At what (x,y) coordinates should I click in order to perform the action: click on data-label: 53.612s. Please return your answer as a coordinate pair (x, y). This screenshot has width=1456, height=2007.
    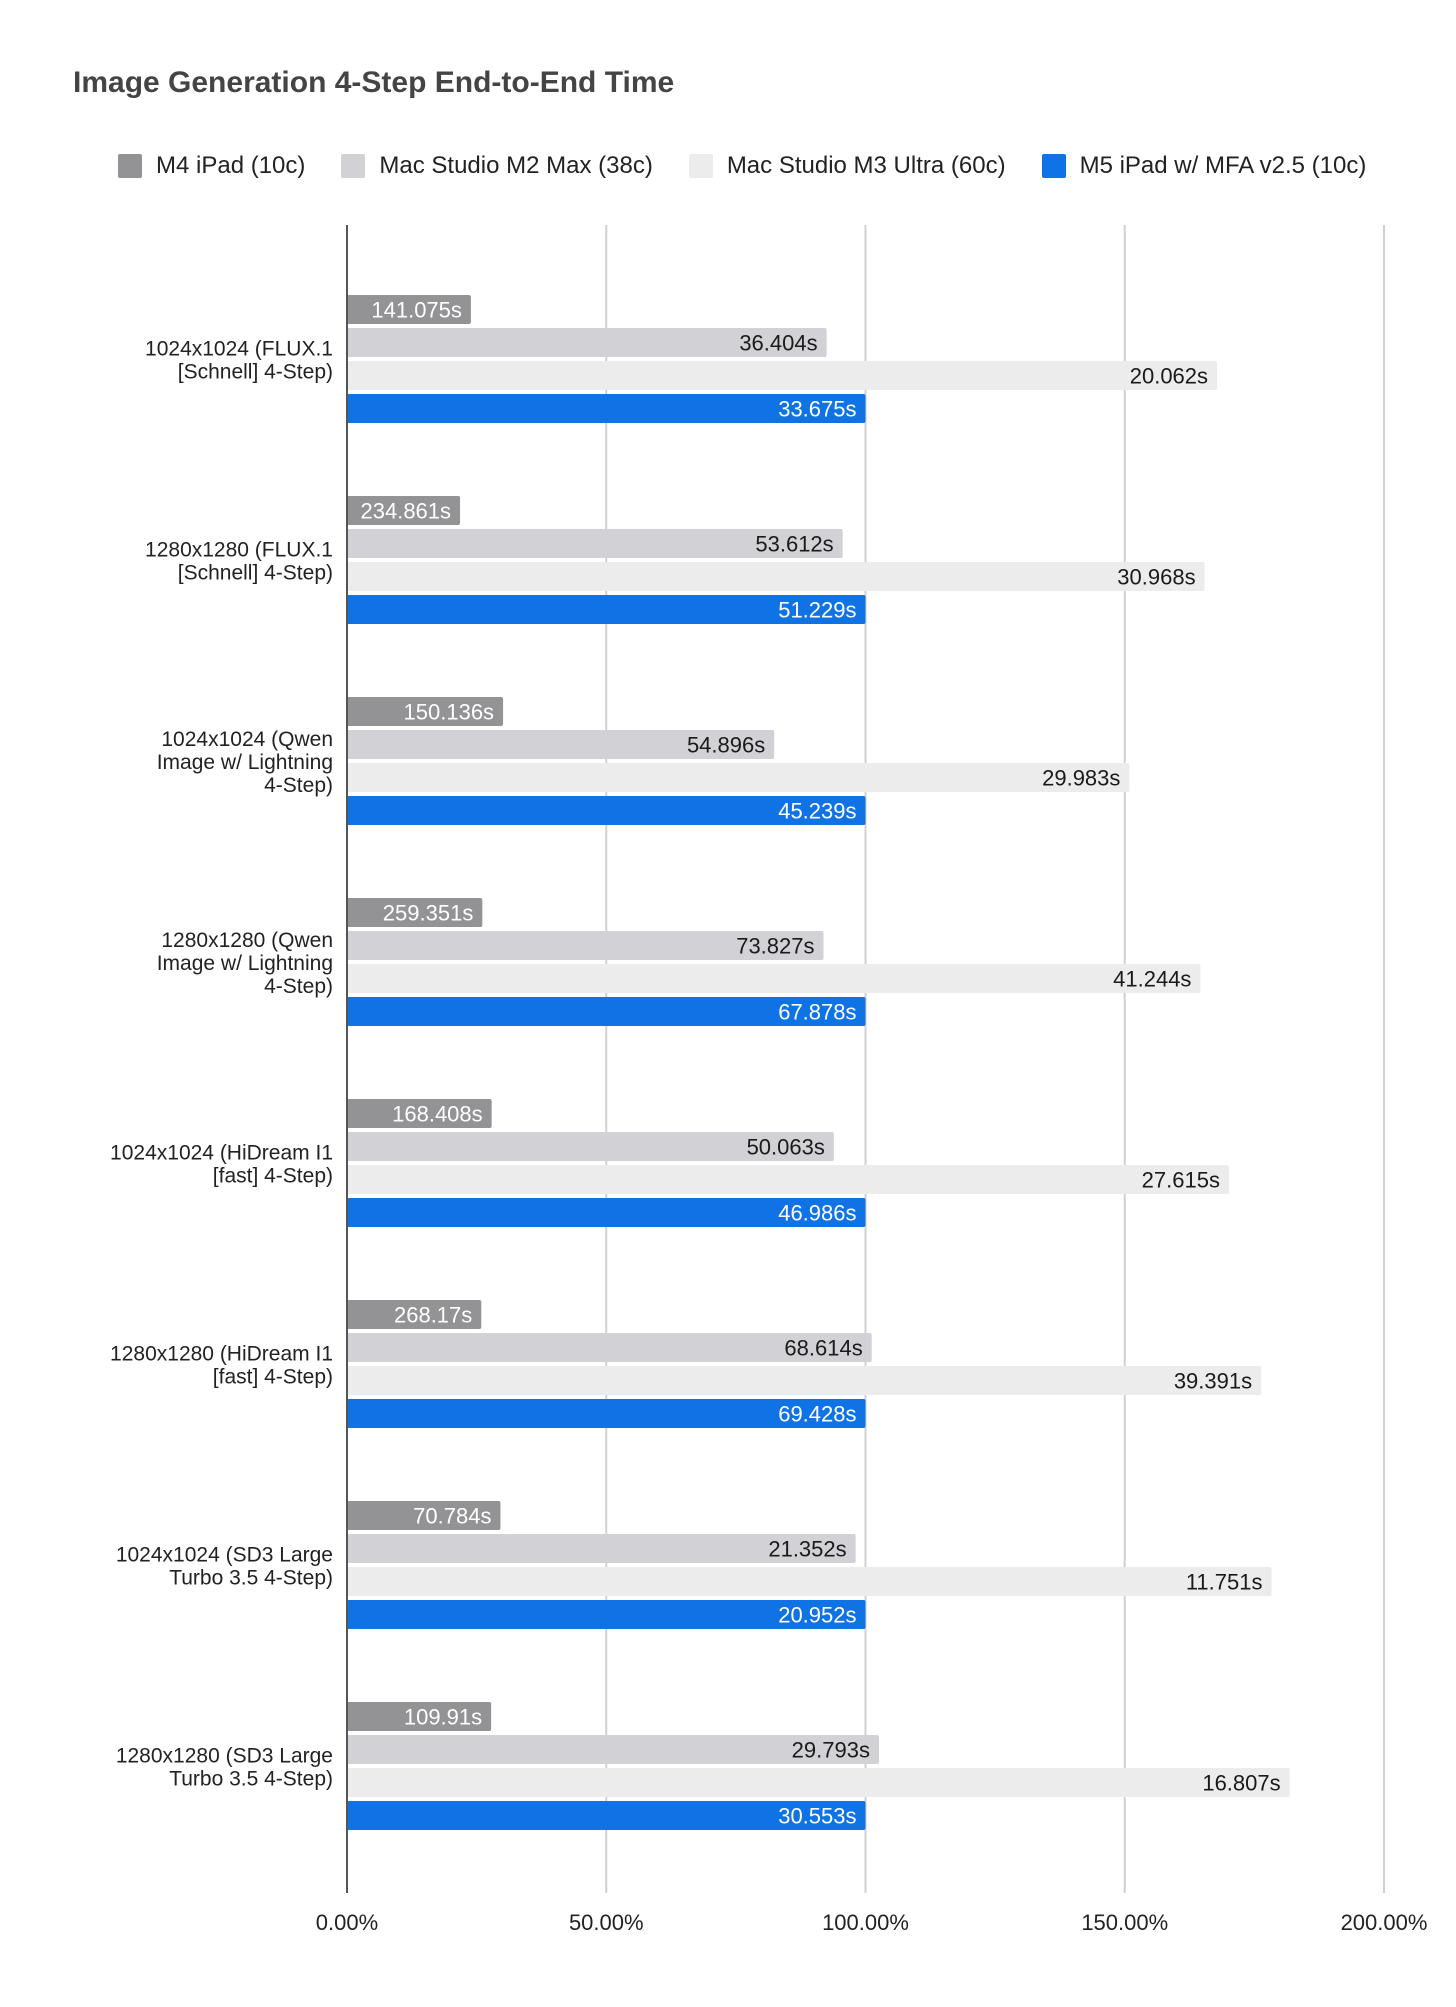
    Looking at the image, I should click on (794, 544).